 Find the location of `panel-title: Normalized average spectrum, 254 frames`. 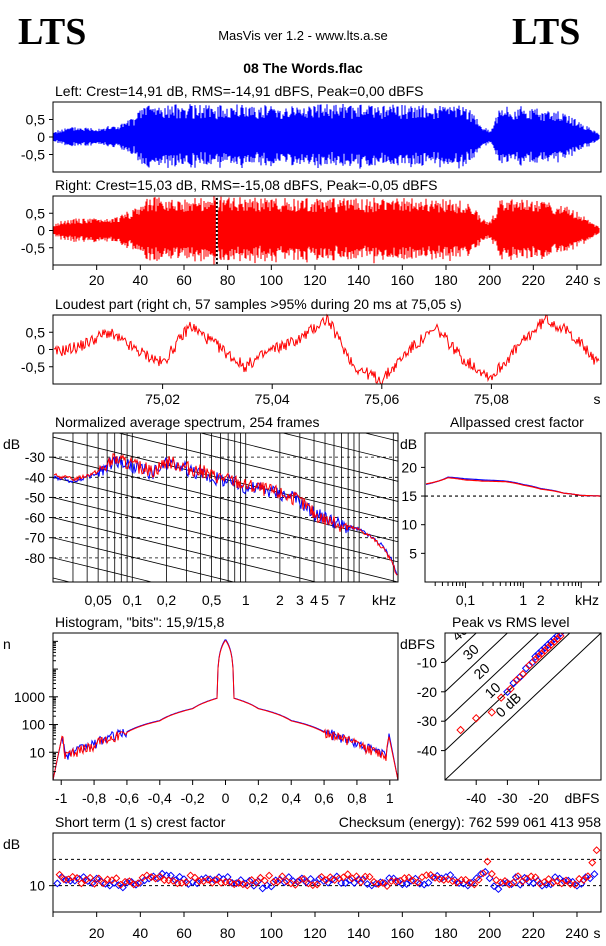

panel-title: Normalized average spectrum, 254 frames is located at coordinates (187, 422).